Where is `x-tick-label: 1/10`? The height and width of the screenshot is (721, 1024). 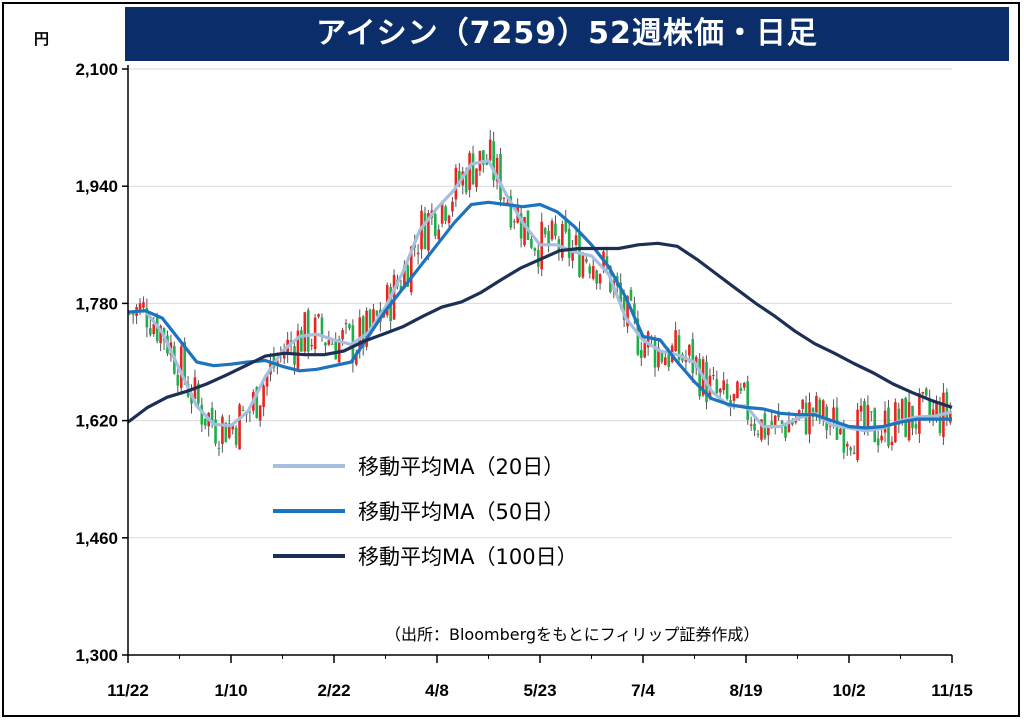
x-tick-label: 1/10 is located at coordinates (230, 690).